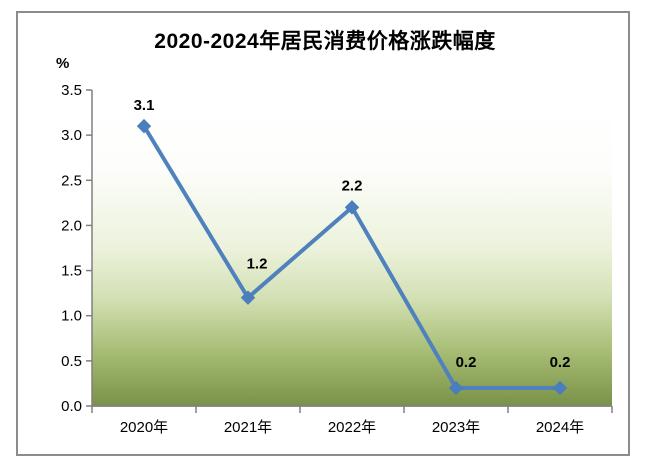 The height and width of the screenshot is (475, 650). What do you see at coordinates (325, 41) in the screenshot?
I see `chart-title: 2020-2024年居民消费价格涨跌幅度` at bounding box center [325, 41].